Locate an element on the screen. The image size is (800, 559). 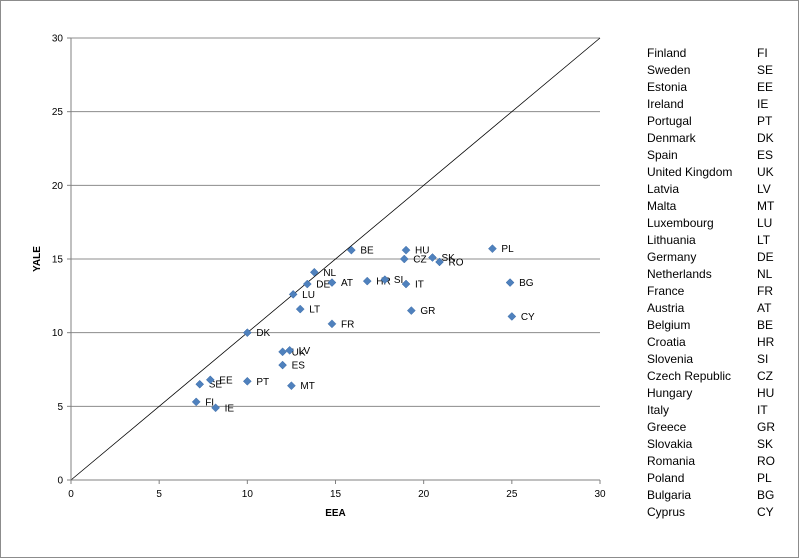
point-label-uk: UK is located at coordinates (299, 352).